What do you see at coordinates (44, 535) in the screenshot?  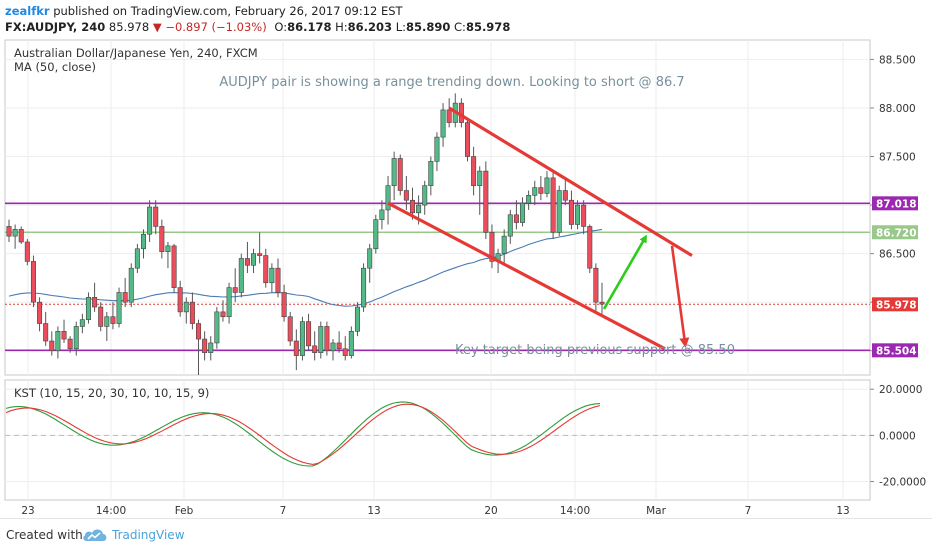 I see `created-with-text: Created with` at bounding box center [44, 535].